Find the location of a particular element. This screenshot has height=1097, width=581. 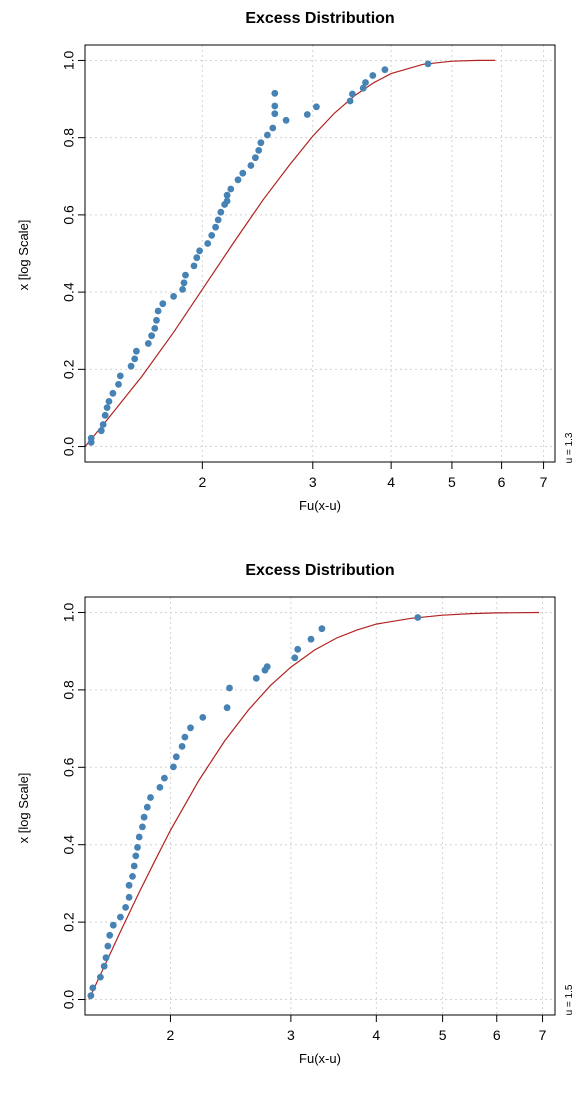

y-tick-label: 0.0 is located at coordinates (69, 447).